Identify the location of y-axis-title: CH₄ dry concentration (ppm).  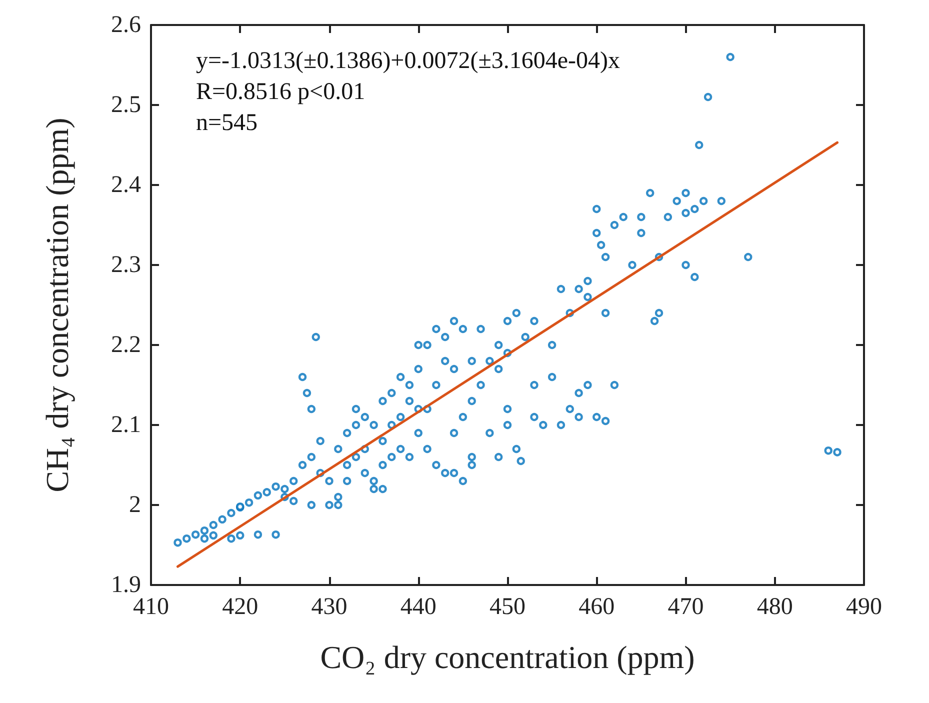
(57, 305).